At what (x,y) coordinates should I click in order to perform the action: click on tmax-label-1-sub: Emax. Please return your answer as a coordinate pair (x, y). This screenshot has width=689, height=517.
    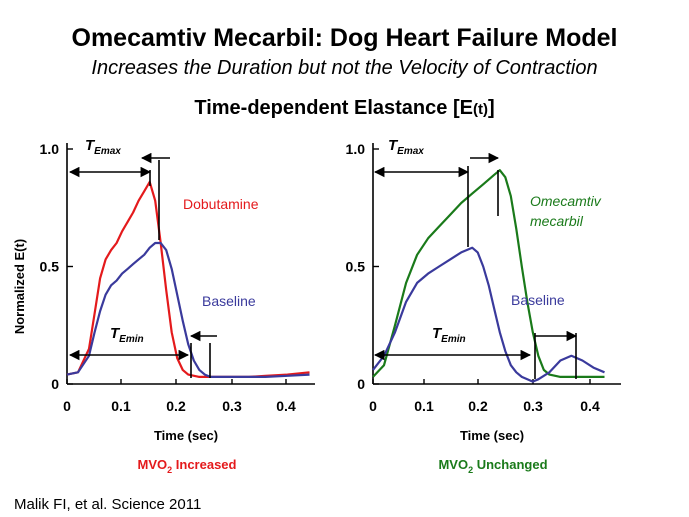
    Looking at the image, I should click on (410, 151).